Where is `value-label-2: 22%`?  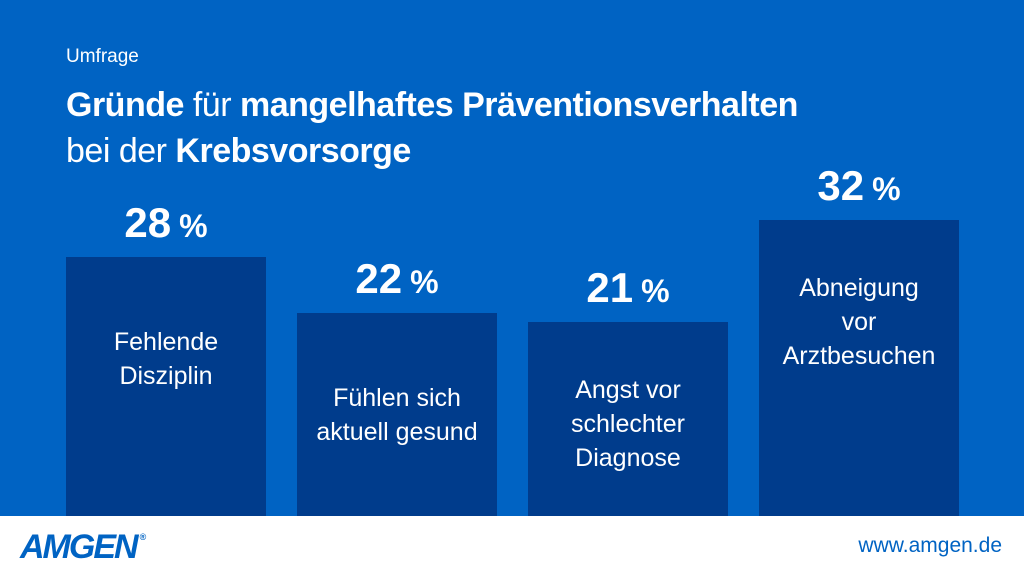
value-label-2: 22% is located at coordinates (397, 279).